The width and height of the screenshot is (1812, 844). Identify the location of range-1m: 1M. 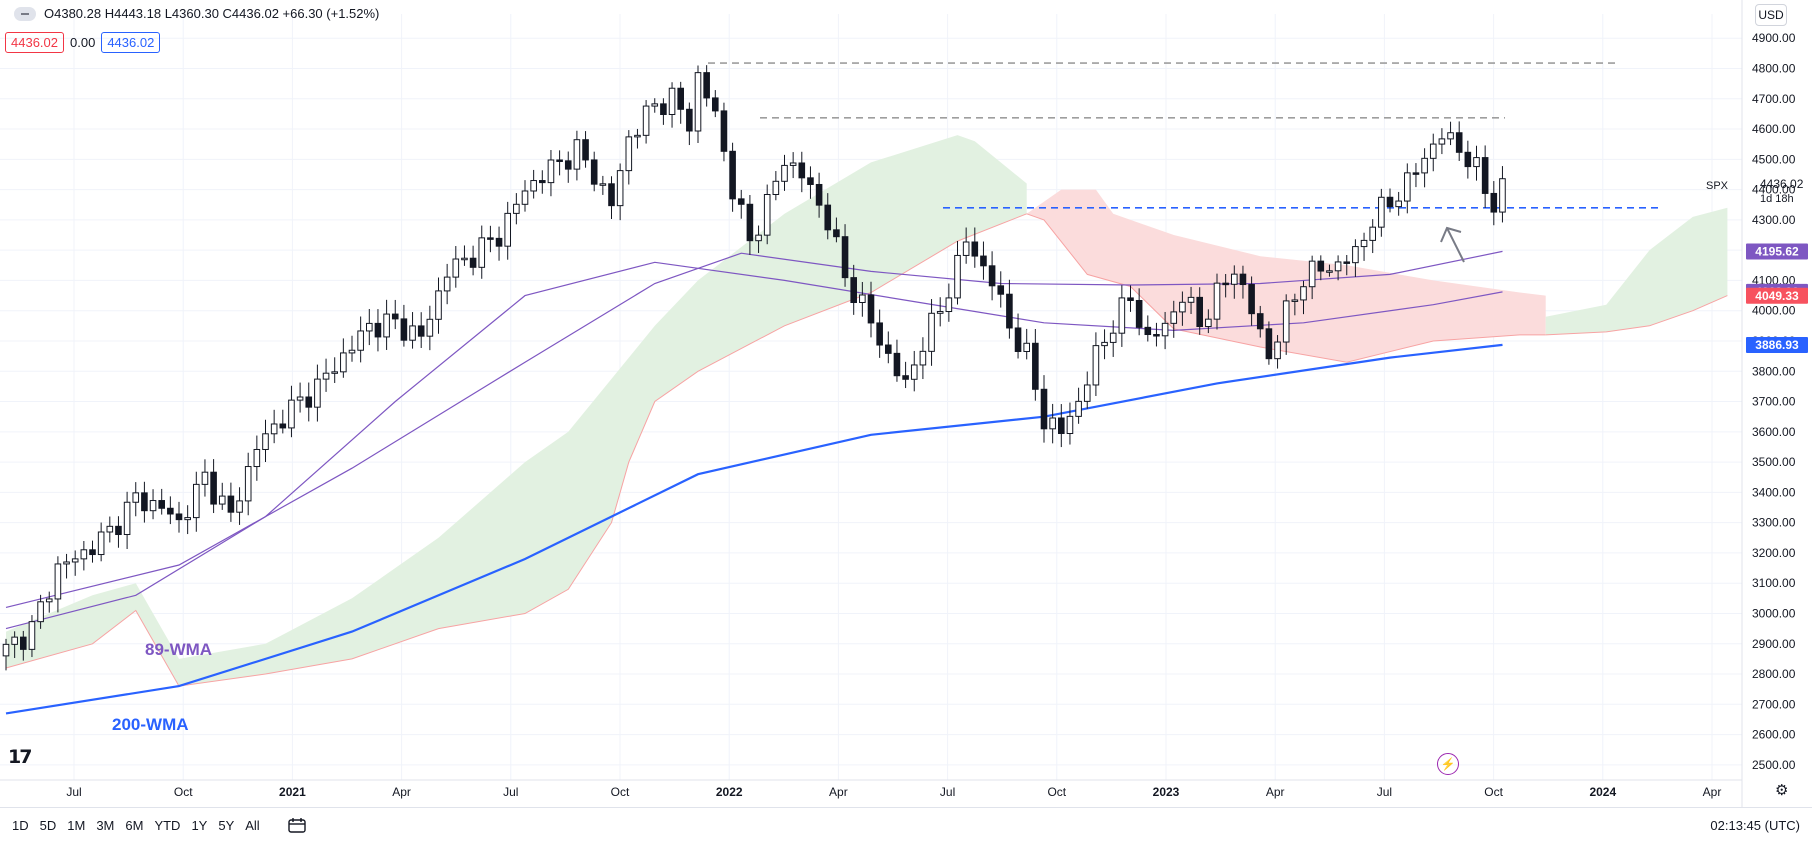
(76, 825).